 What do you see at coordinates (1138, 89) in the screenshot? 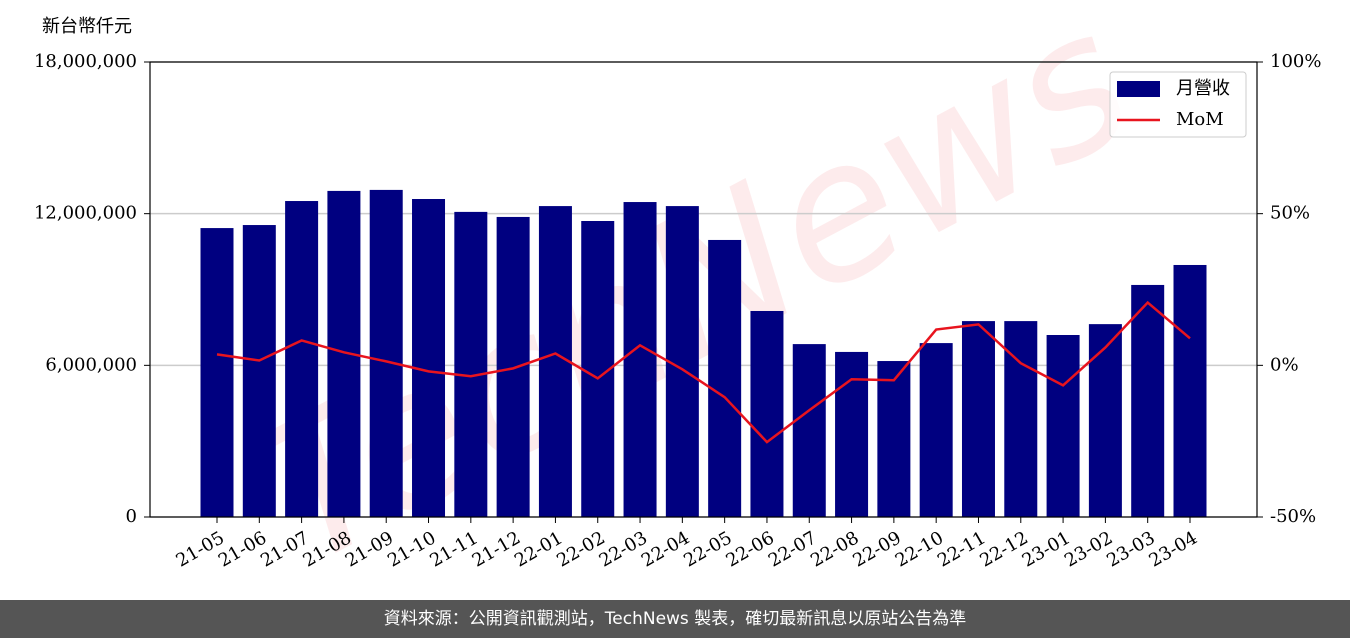
I see `legend-swatch` at bounding box center [1138, 89].